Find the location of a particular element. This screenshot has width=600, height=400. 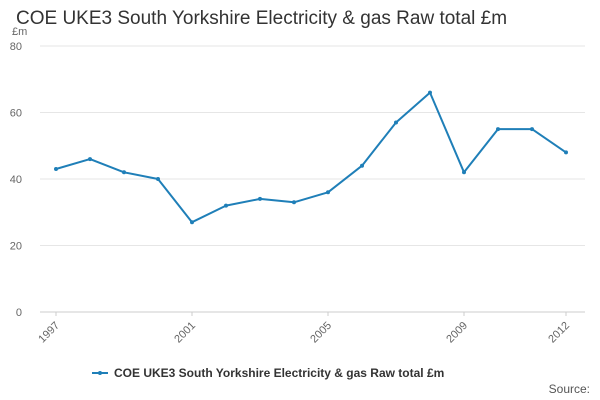

x-tick-label: 2001 is located at coordinates (185, 333).